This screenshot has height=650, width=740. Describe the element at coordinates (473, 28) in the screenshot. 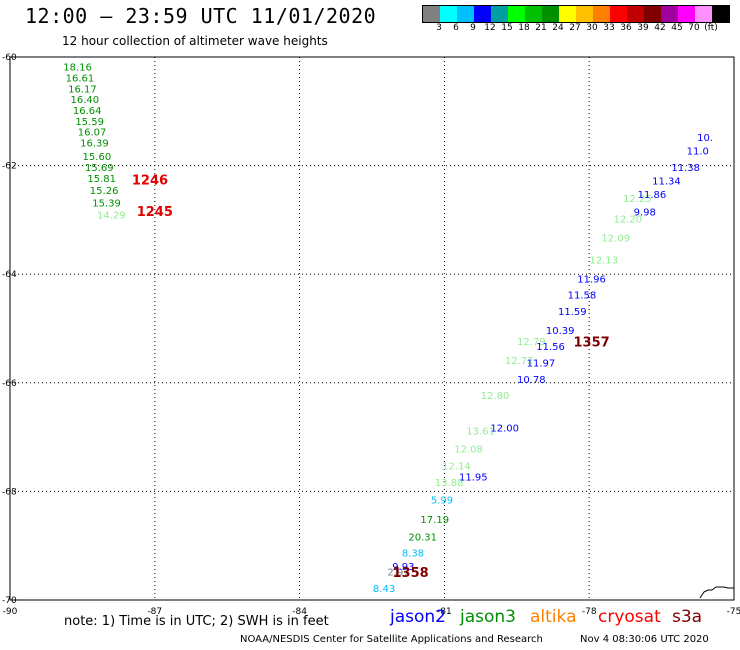

I see `color-scale-label: 9` at that location.